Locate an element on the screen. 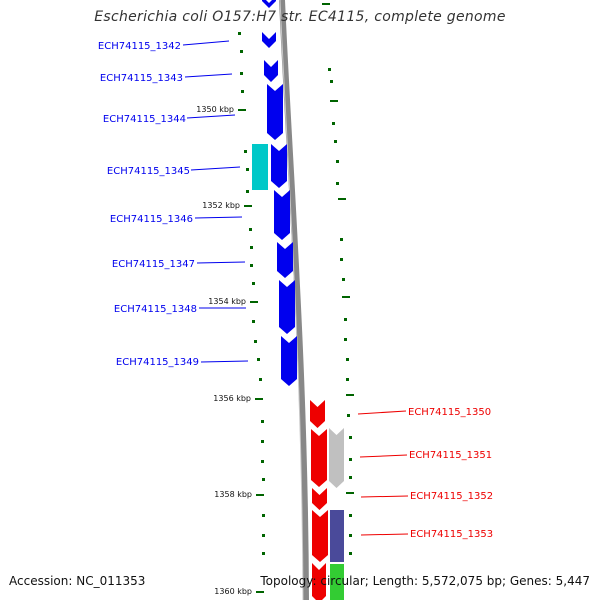  forward-gene-label: ECH74115_1349 is located at coordinates (157, 362).